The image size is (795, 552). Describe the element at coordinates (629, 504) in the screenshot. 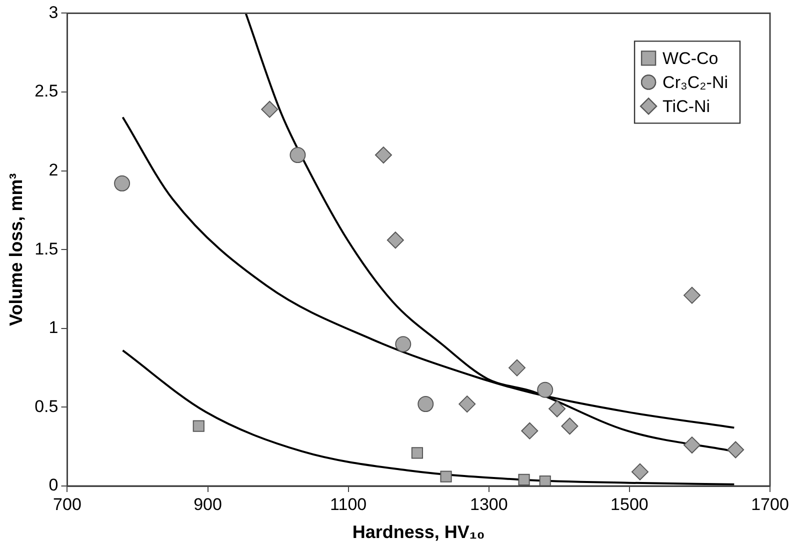

I see `x-tick-label: 1500` at that location.